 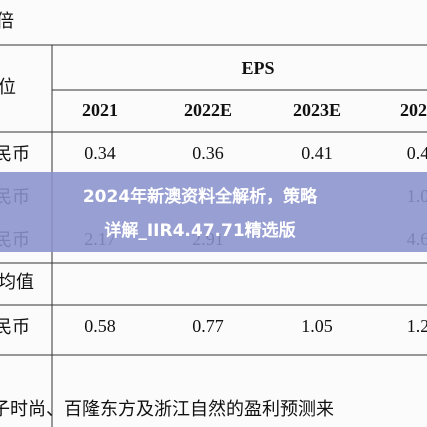 I want to click on column-header: 2021, so click(x=100, y=110).